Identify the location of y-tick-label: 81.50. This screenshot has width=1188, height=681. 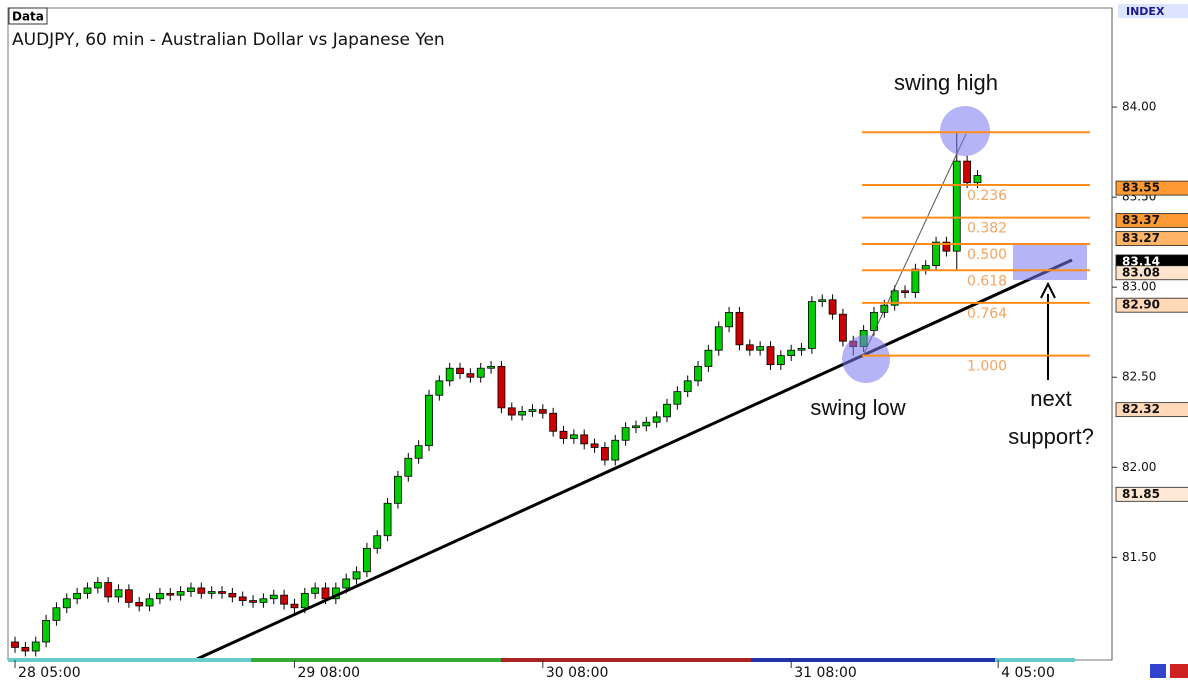
(1139, 557).